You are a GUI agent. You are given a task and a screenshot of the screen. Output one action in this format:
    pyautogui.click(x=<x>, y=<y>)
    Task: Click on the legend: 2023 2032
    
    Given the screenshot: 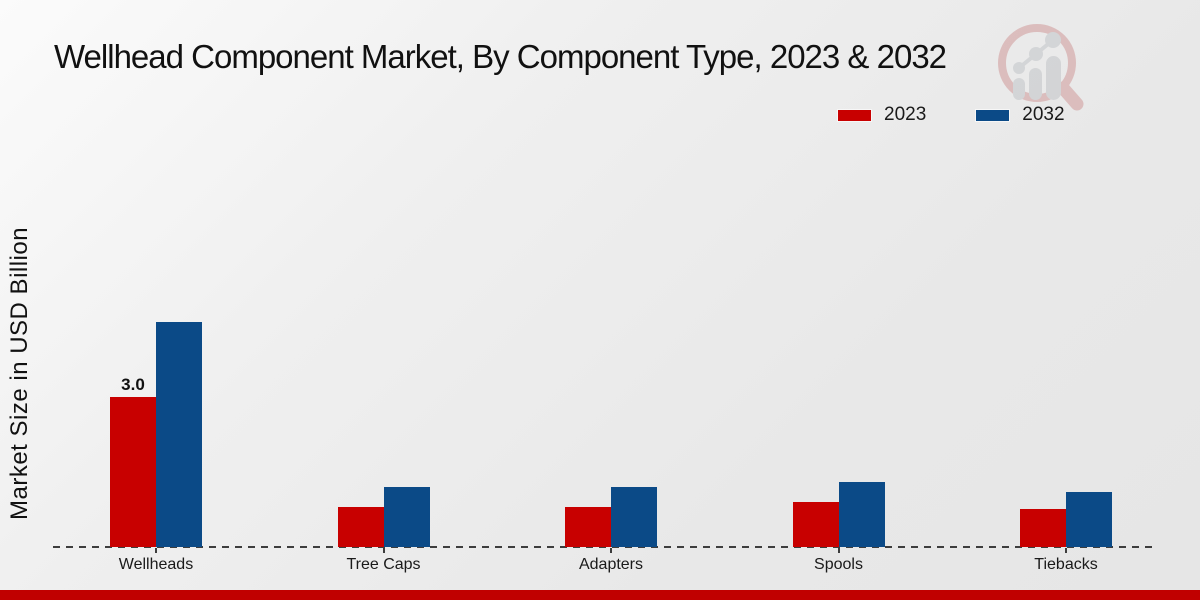 What is the action you would take?
    pyautogui.click(x=951, y=115)
    